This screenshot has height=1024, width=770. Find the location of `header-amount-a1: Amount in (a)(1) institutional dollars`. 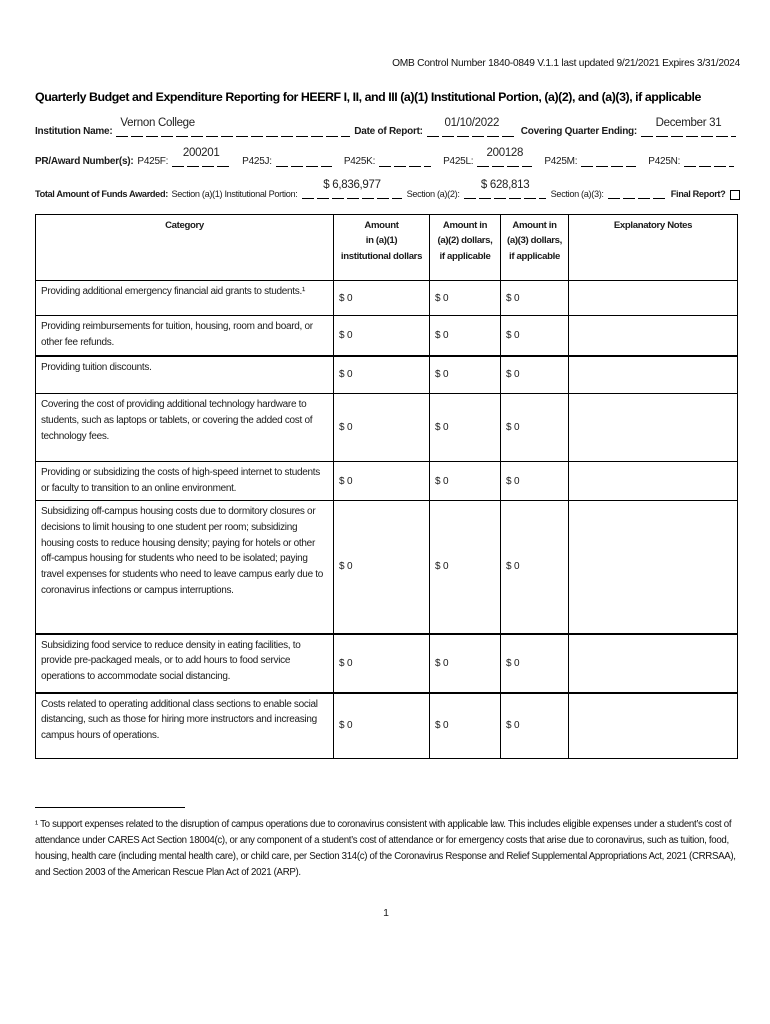

header-amount-a1: Amount in (a)(1) institutional dollars is located at coordinates (381, 247).